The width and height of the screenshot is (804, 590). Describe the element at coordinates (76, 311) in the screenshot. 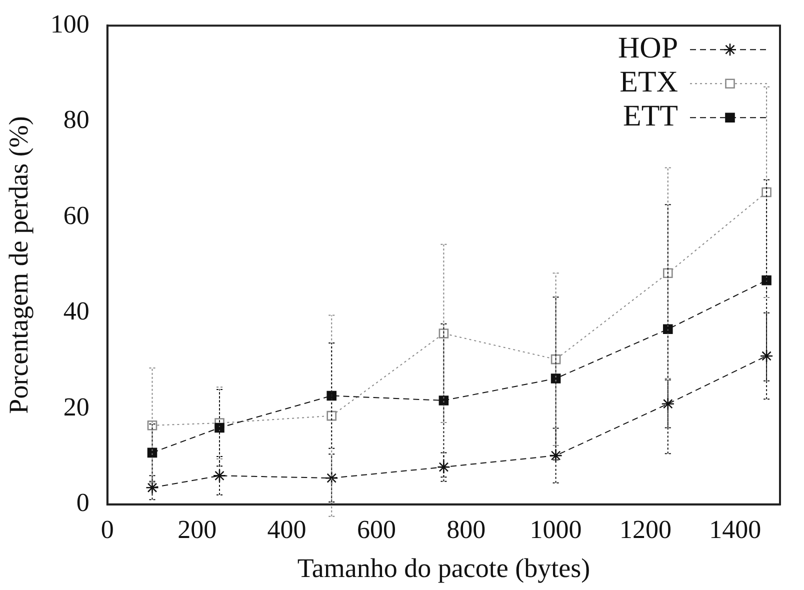

I see `y-tick-label: 40` at that location.